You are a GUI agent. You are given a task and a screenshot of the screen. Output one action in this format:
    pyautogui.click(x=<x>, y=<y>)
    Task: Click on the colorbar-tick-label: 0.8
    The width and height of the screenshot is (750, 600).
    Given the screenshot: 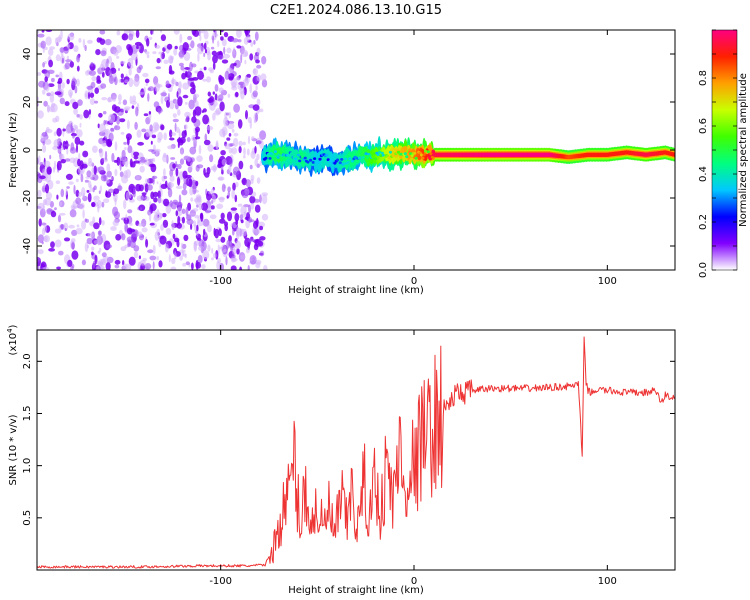 What is the action you would take?
    pyautogui.click(x=703, y=78)
    